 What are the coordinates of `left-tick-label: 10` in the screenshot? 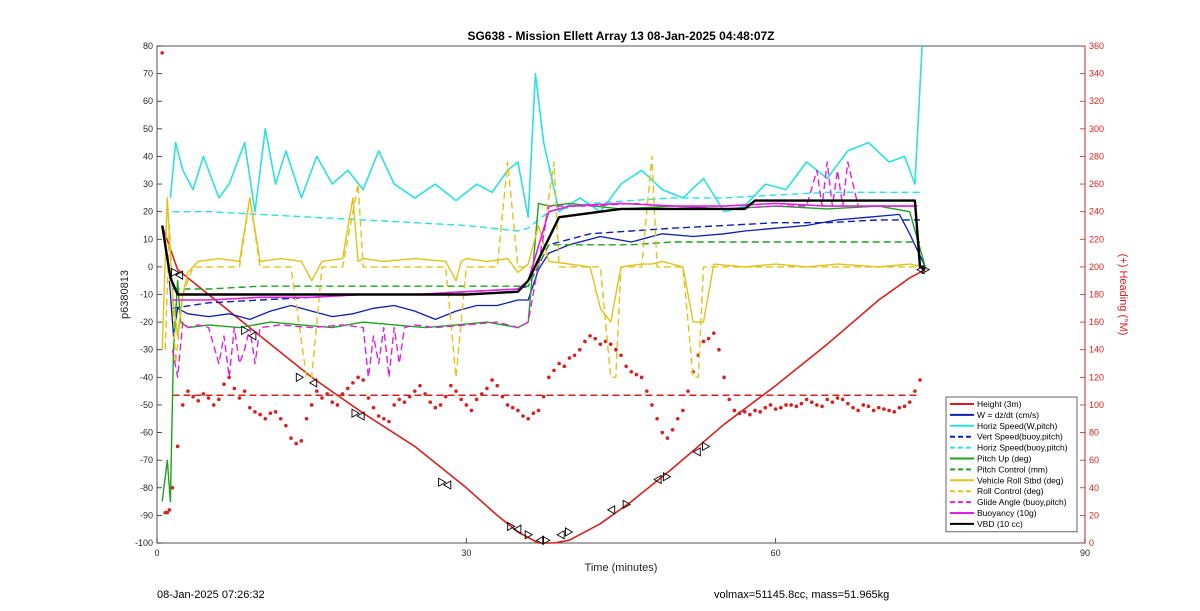 It's located at (148, 239).